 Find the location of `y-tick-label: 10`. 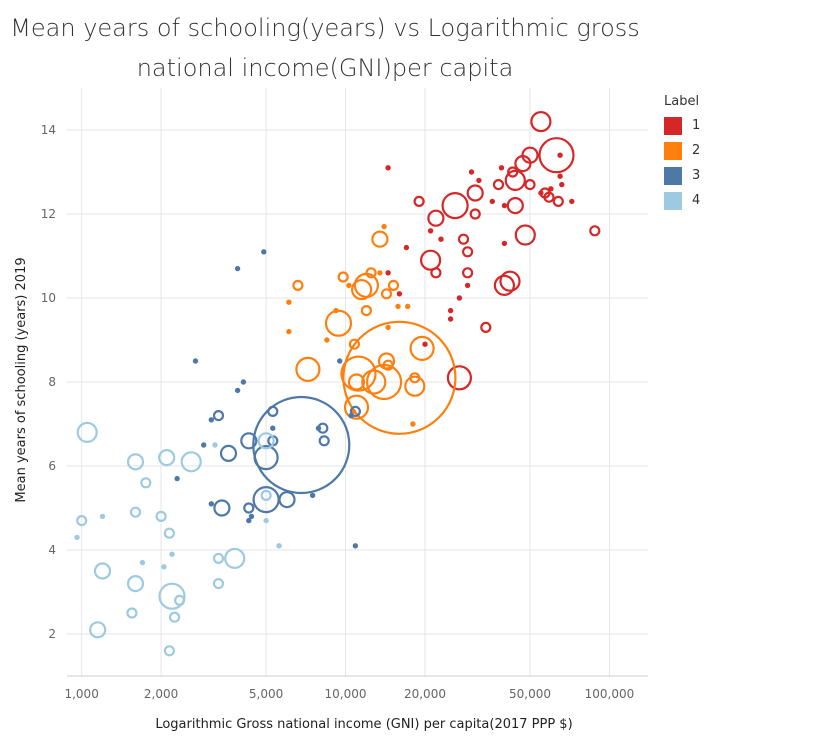

y-tick-label: 10 is located at coordinates (48, 298).